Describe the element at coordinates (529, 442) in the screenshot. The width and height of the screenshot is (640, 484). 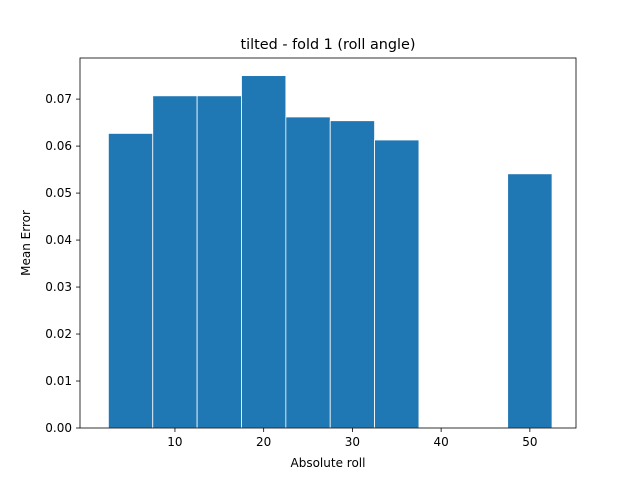
I see `x-tick-label: 50` at that location.